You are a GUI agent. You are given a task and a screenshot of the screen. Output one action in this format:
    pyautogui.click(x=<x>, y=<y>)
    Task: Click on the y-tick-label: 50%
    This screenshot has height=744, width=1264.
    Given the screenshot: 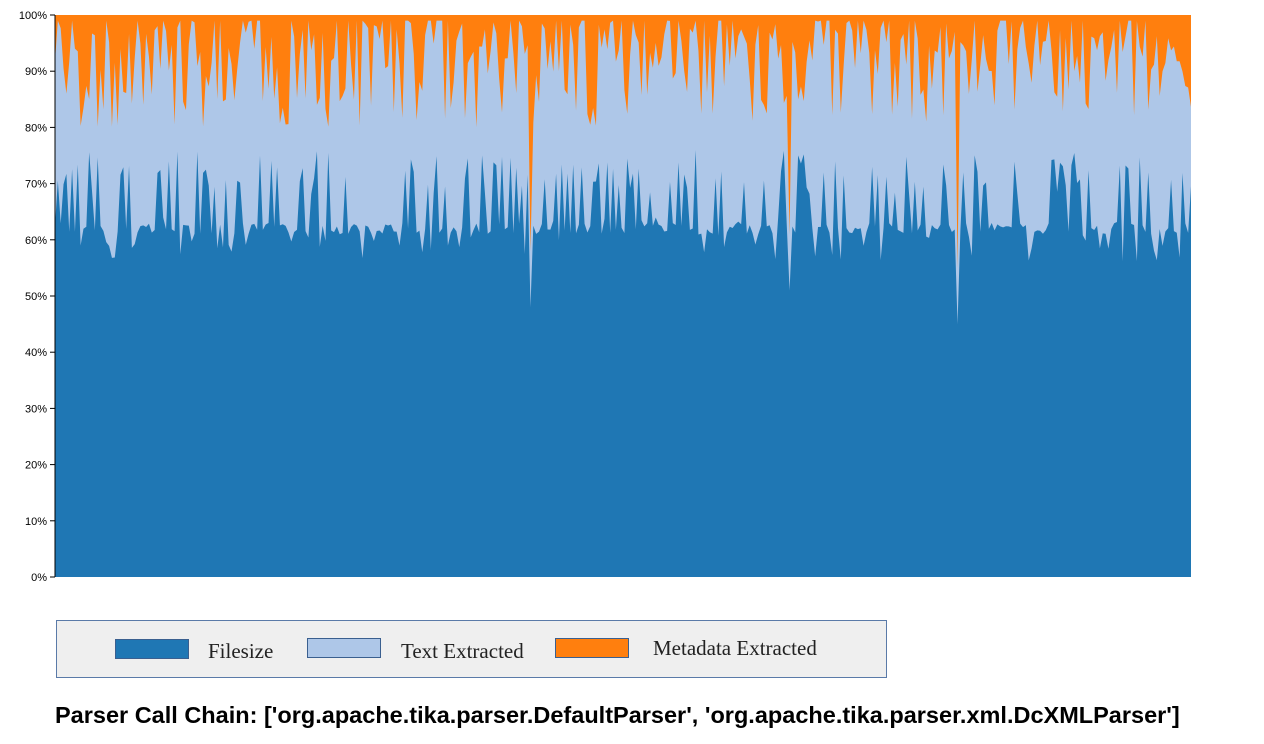 What is the action you would take?
    pyautogui.click(x=36, y=297)
    